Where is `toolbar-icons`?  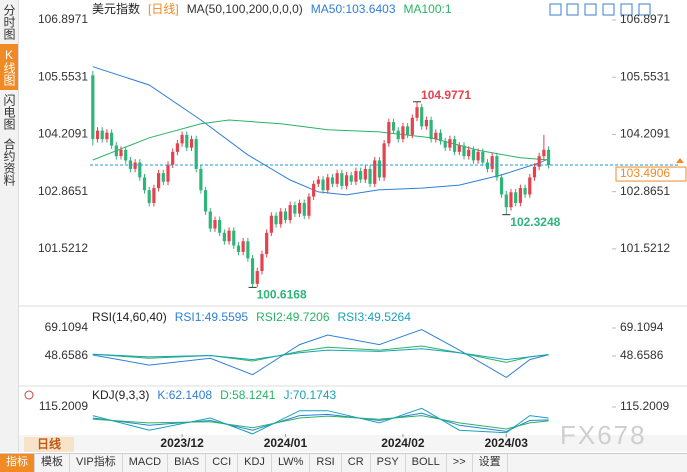 toolbar-icons is located at coordinates (600, 9).